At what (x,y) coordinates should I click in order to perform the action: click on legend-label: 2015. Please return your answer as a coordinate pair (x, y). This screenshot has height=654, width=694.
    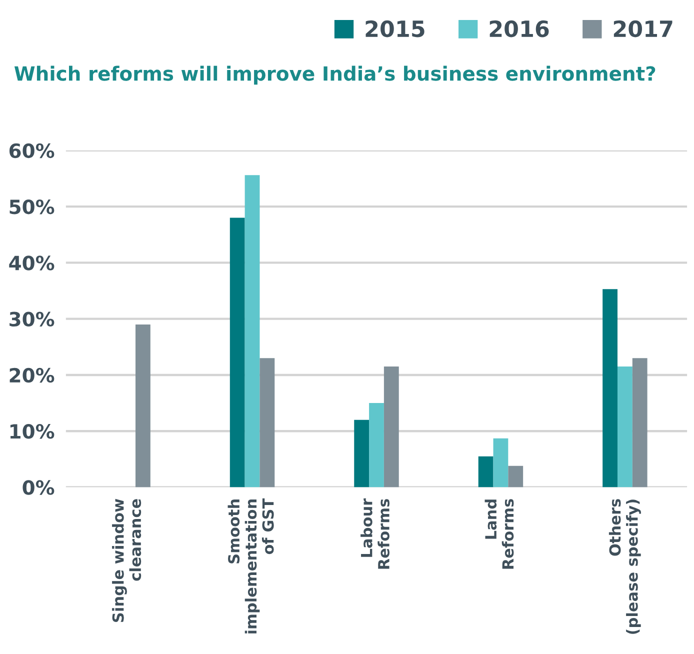
    Looking at the image, I should click on (395, 29).